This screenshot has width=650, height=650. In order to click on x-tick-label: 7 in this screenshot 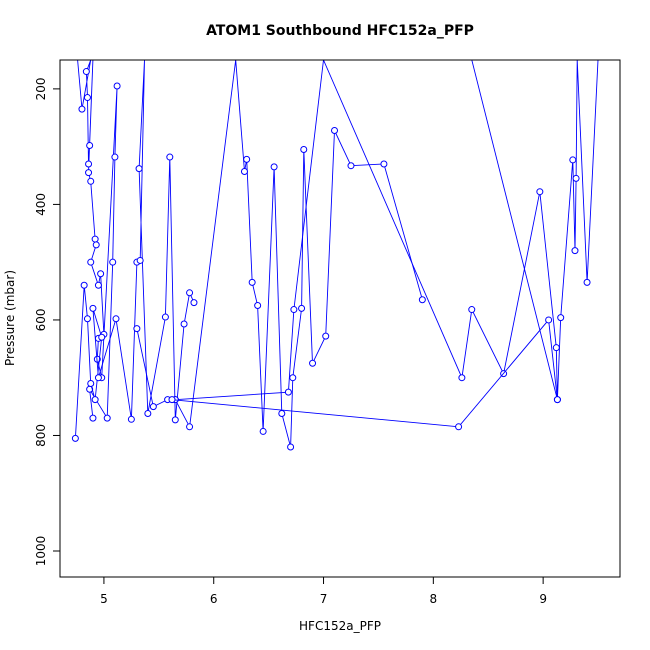, I will do `click(324, 599)`.